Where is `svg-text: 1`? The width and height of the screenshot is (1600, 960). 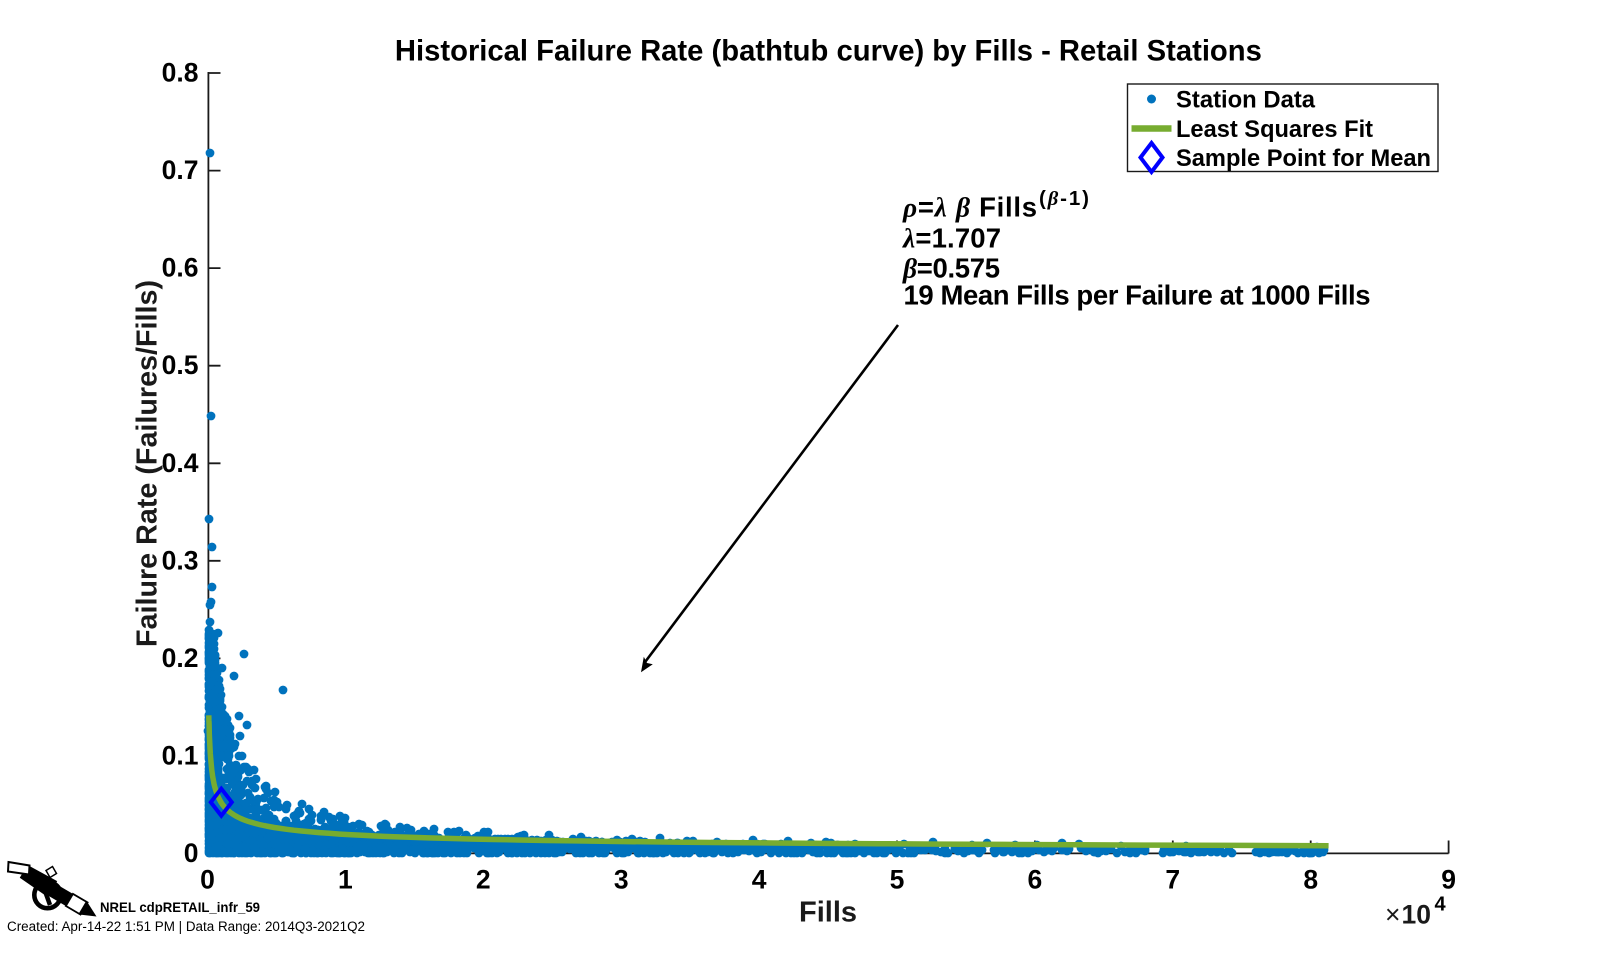 svg-text: 1 is located at coordinates (345, 879).